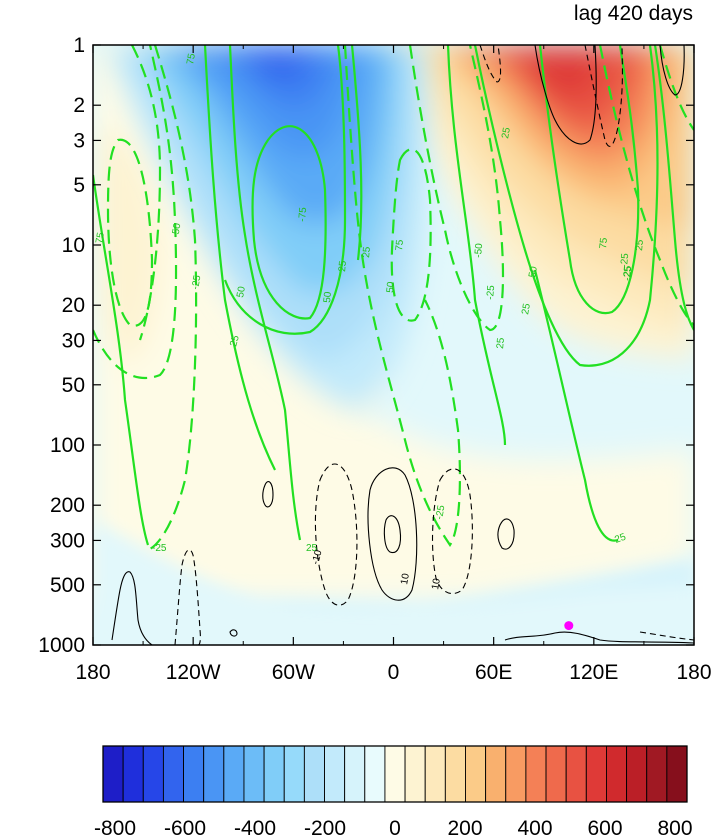  Describe the element at coordinates (376, 570) in the screenshot. I see `black-contour-labels: -10 10 10` at that location.